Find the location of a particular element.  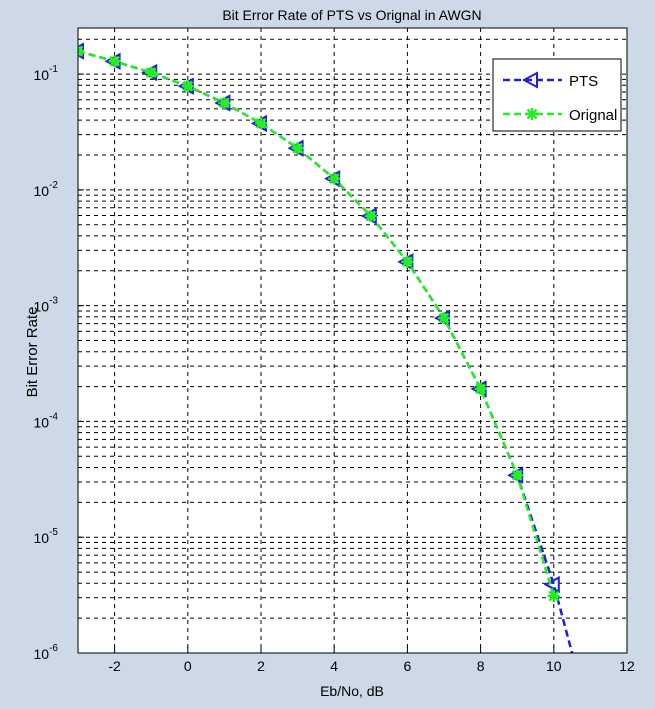

legend-marker-orignal is located at coordinates (532, 114).